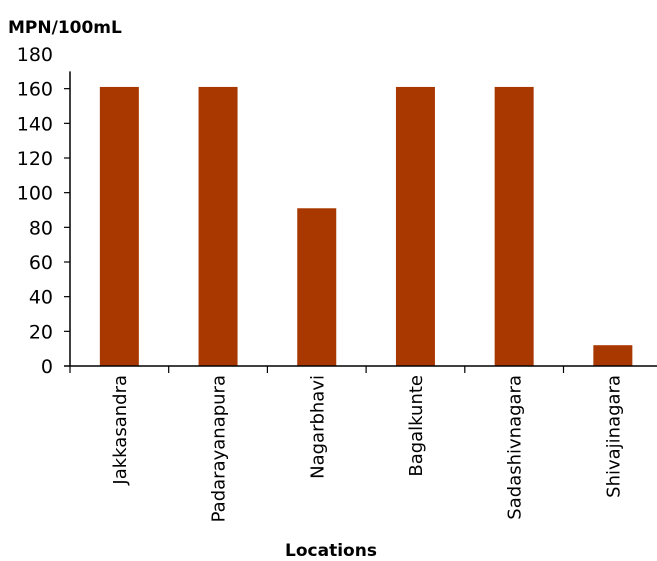 The width and height of the screenshot is (657, 561). What do you see at coordinates (41, 228) in the screenshot?
I see `y-tick-label: 80` at bounding box center [41, 228].